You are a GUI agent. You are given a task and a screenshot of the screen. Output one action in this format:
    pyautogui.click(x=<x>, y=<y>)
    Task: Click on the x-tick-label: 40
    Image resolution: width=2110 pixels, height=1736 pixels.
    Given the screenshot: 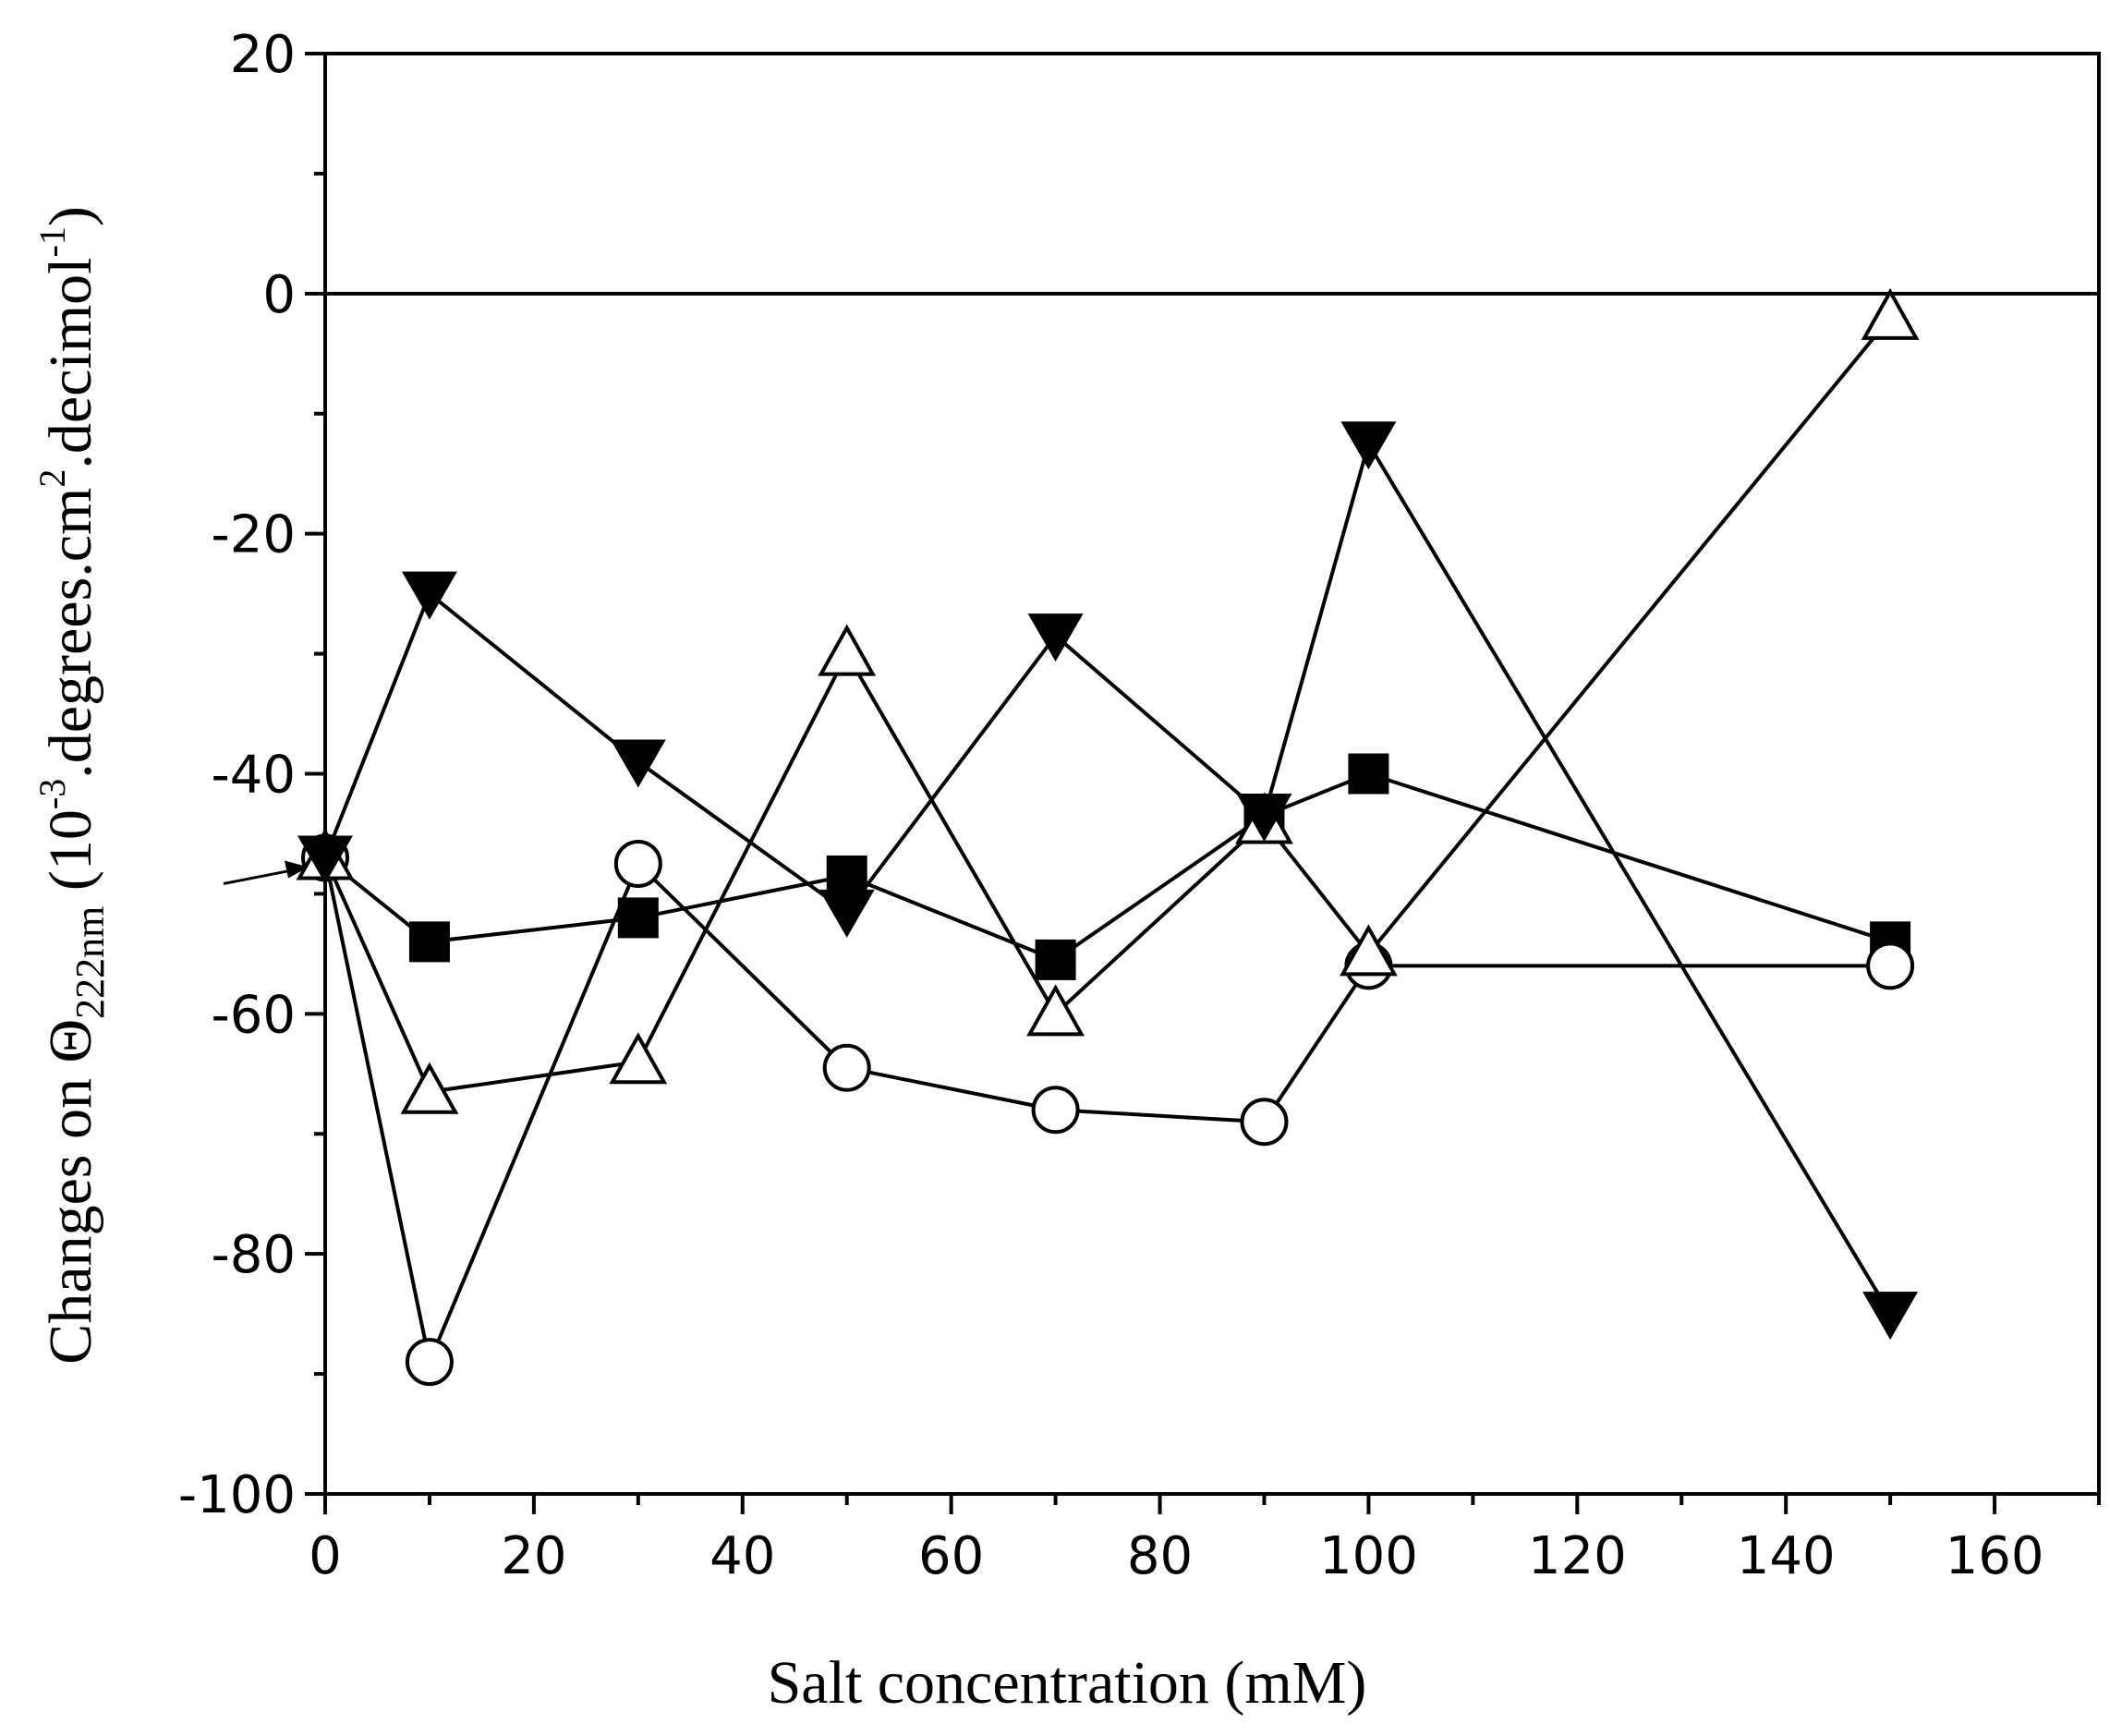 What is the action you would take?
    pyautogui.click(x=742, y=1556)
    